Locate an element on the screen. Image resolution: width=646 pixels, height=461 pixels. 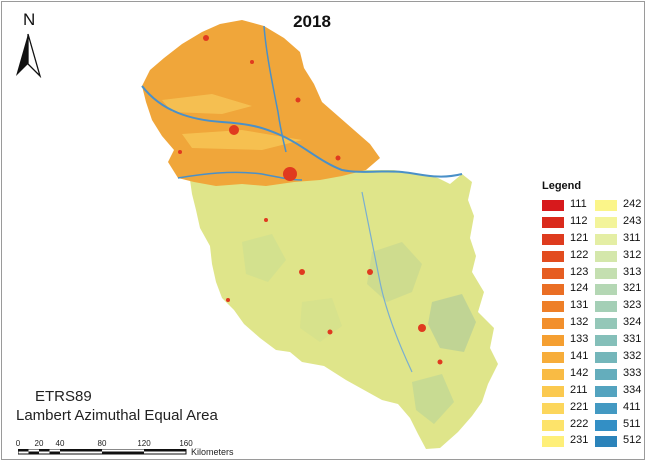
scale-bar-graphic is located at coordinates (102, 452).